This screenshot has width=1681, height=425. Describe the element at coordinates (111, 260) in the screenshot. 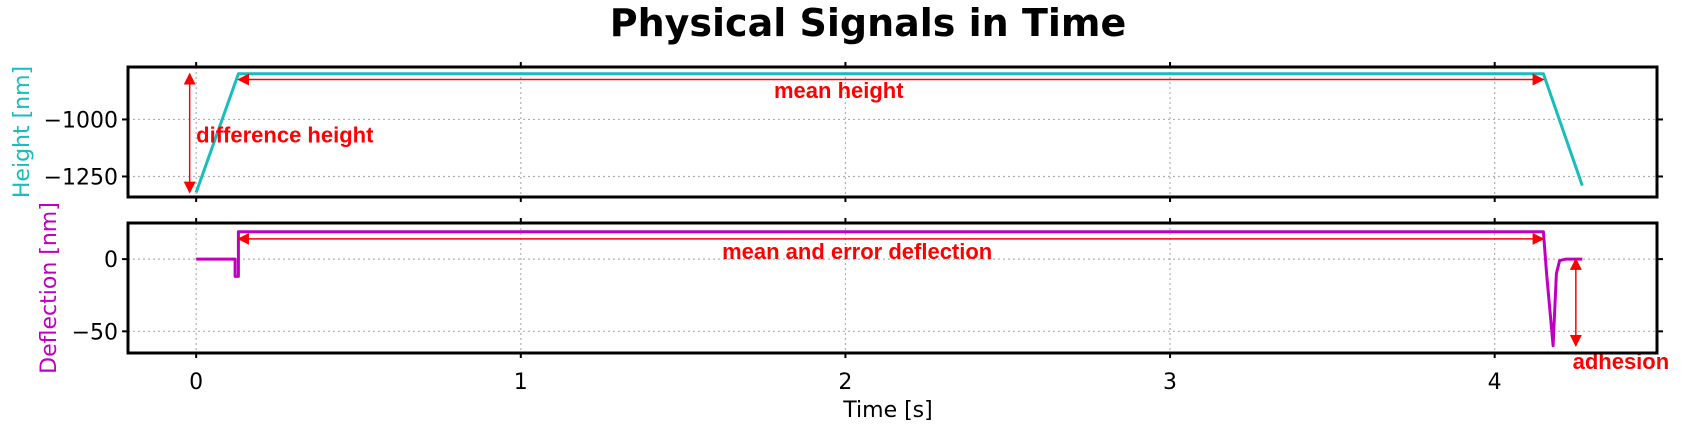

I see `deflection-y-tick-label: 0` at that location.